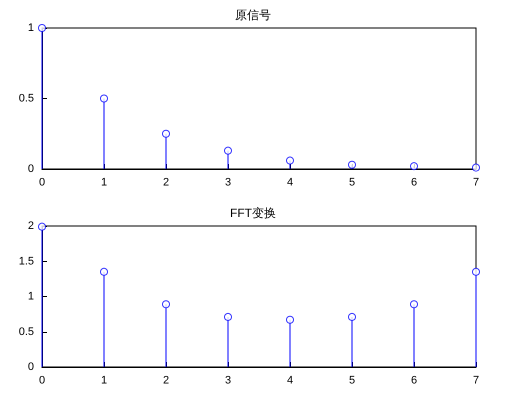 The height and width of the screenshot is (393, 506). I want to click on y-tick-label: 2, so click(31, 226).